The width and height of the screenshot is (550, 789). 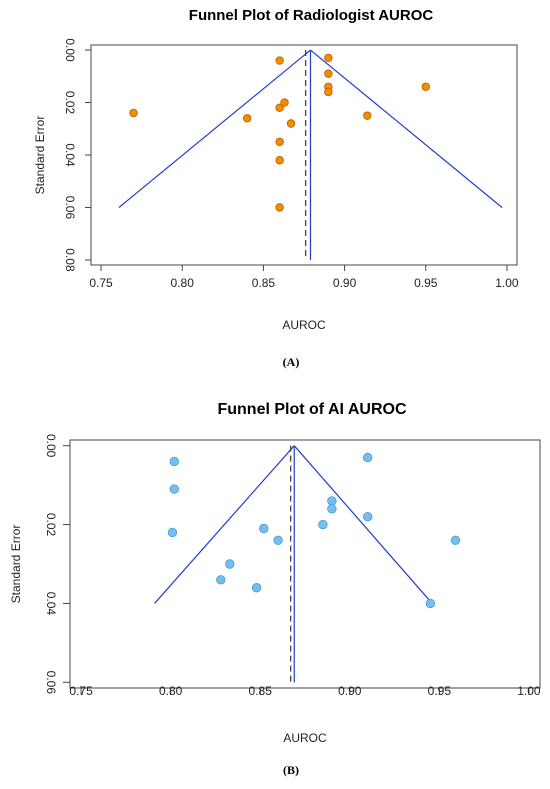 I want to click on panel-label: (B), so click(x=291, y=770).